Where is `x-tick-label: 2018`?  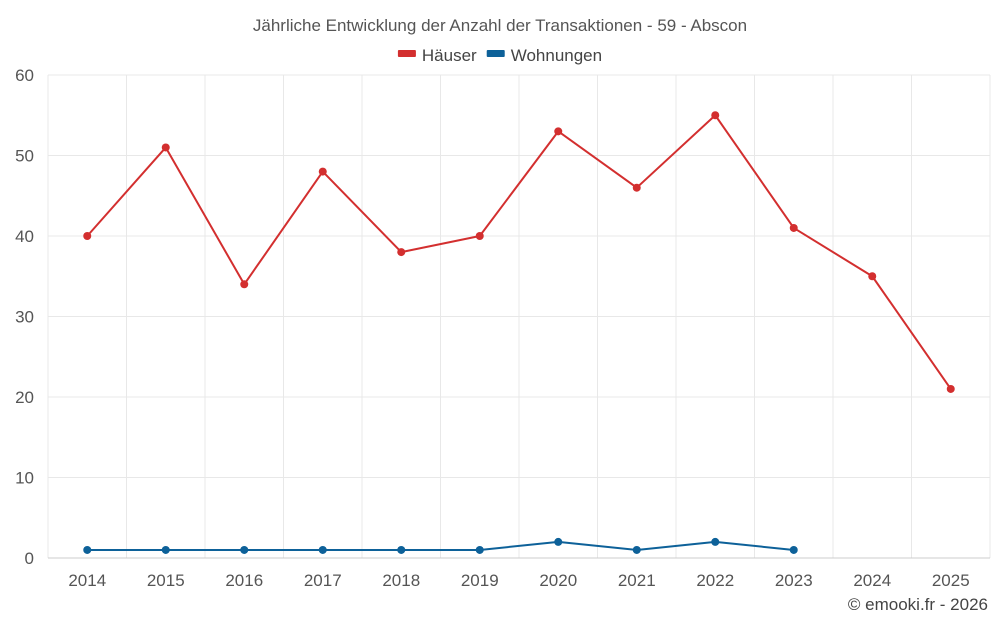 x-tick-label: 2018 is located at coordinates (401, 580).